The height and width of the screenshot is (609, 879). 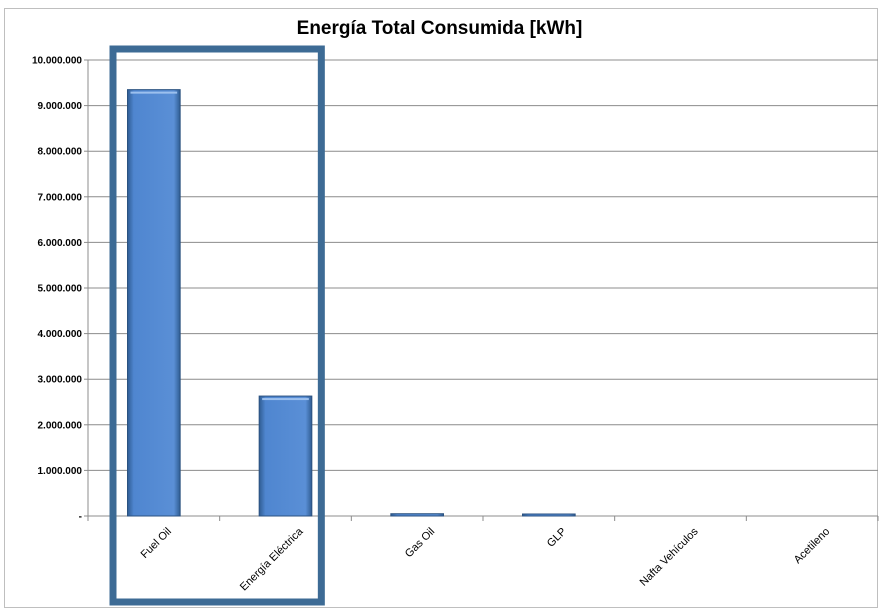 What do you see at coordinates (60, 106) in the screenshot?
I see `y-tick-label: 9.000.000` at bounding box center [60, 106].